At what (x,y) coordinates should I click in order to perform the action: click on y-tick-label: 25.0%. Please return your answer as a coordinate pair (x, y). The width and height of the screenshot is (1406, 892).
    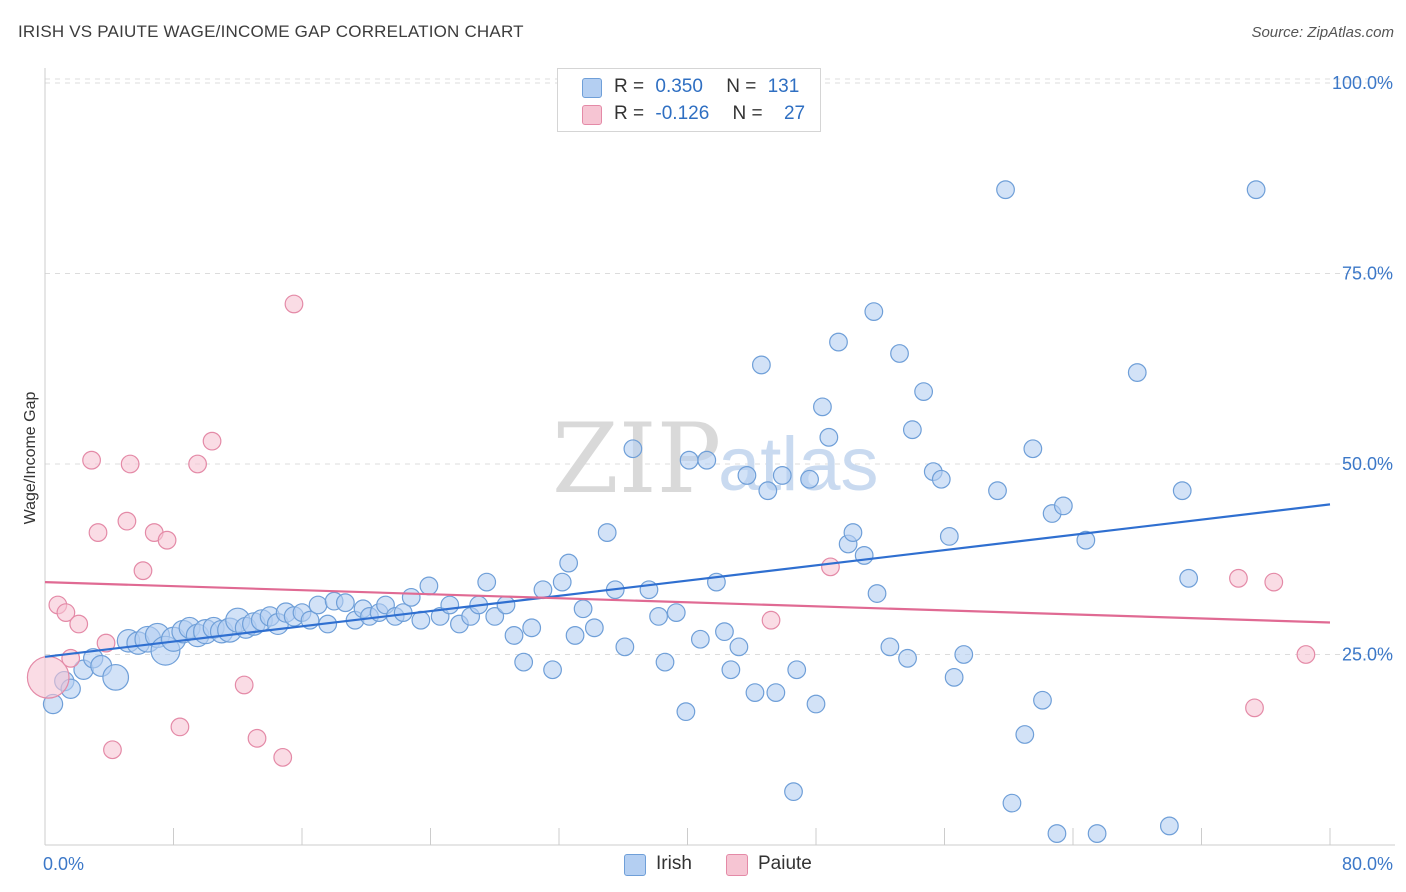
    Looking at the image, I should click on (1367, 655).